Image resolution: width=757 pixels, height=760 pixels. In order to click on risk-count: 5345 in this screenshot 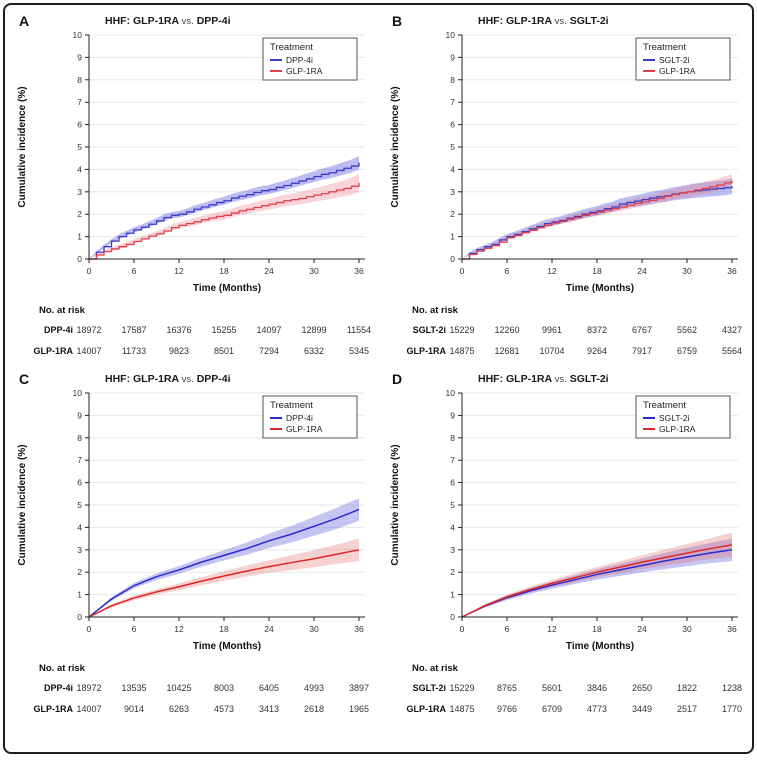, I will do `click(359, 351)`.